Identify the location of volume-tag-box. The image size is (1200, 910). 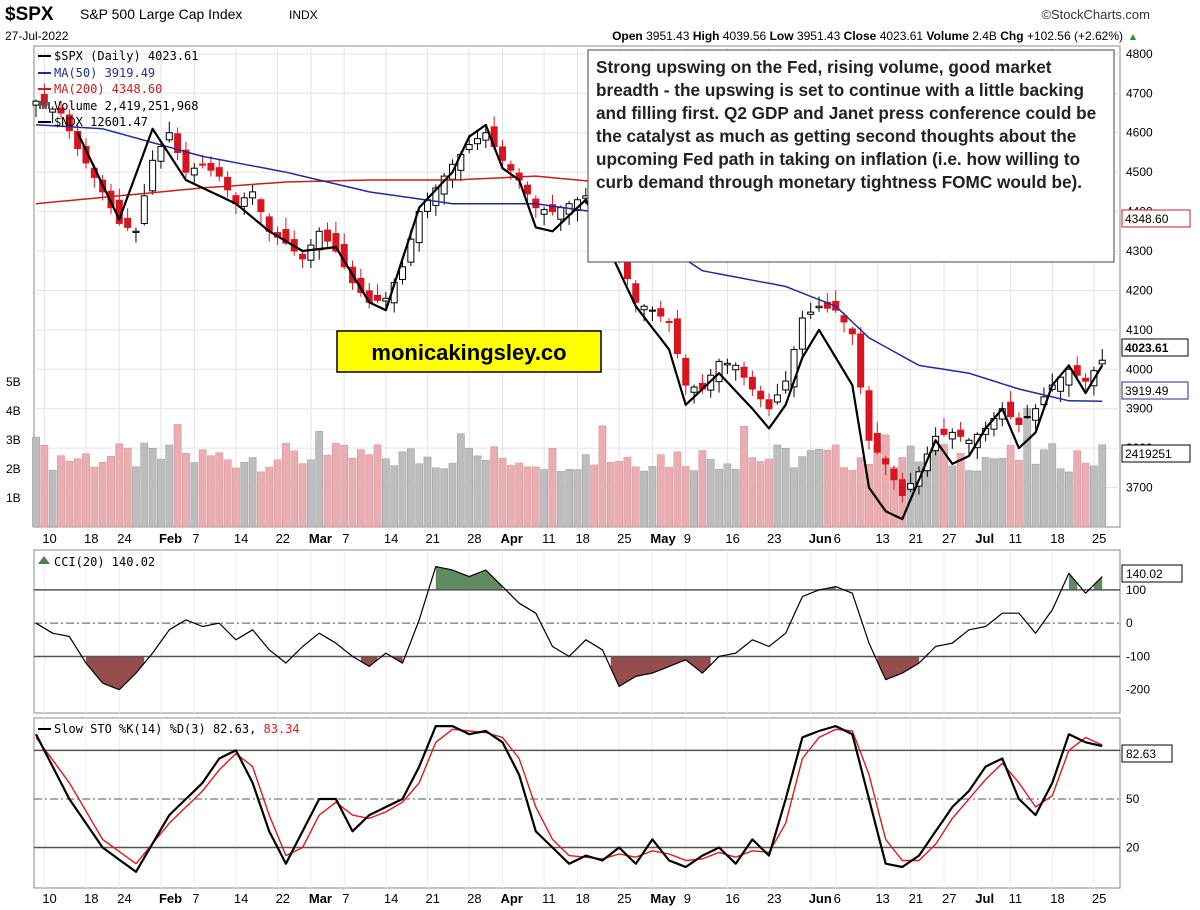
(1156, 453).